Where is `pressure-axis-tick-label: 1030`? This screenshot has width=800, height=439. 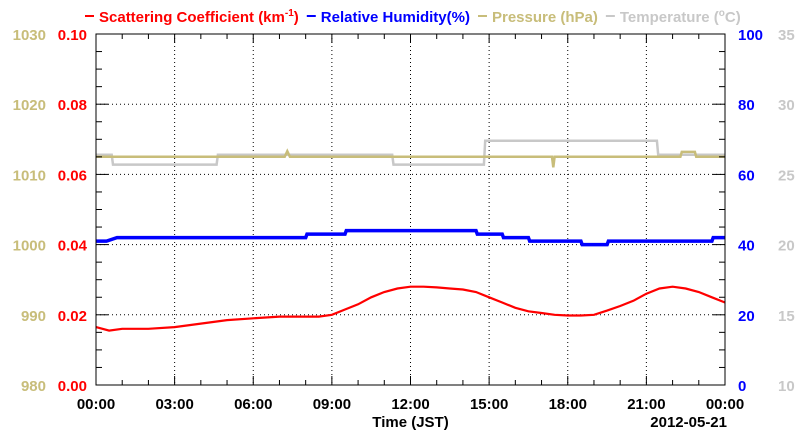 pressure-axis-tick-label: 1030 is located at coordinates (29, 35).